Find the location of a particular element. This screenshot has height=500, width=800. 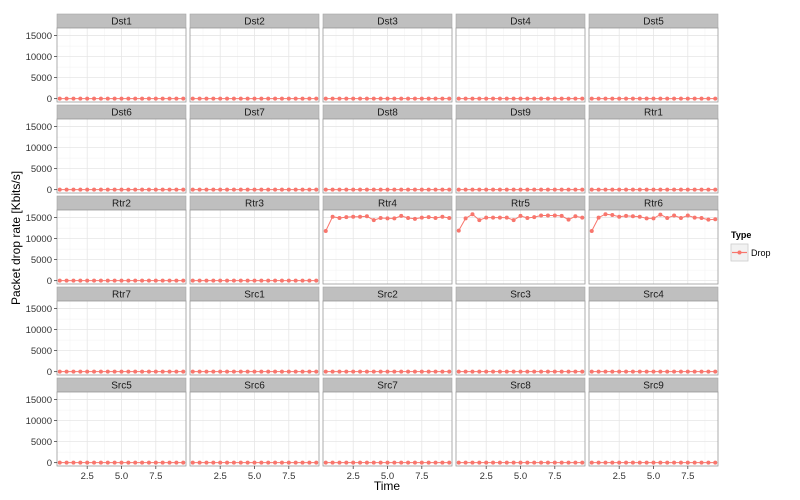

facet-strip-label: Src8 is located at coordinates (520, 386).